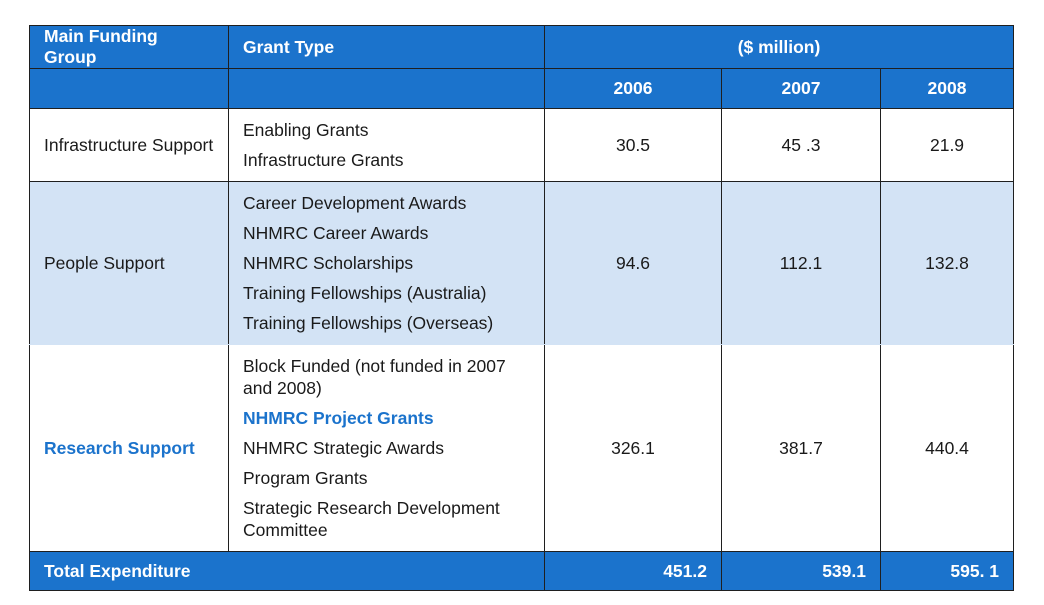  I want to click on grant-item: Strategic Research Development Committee, so click(371, 519).